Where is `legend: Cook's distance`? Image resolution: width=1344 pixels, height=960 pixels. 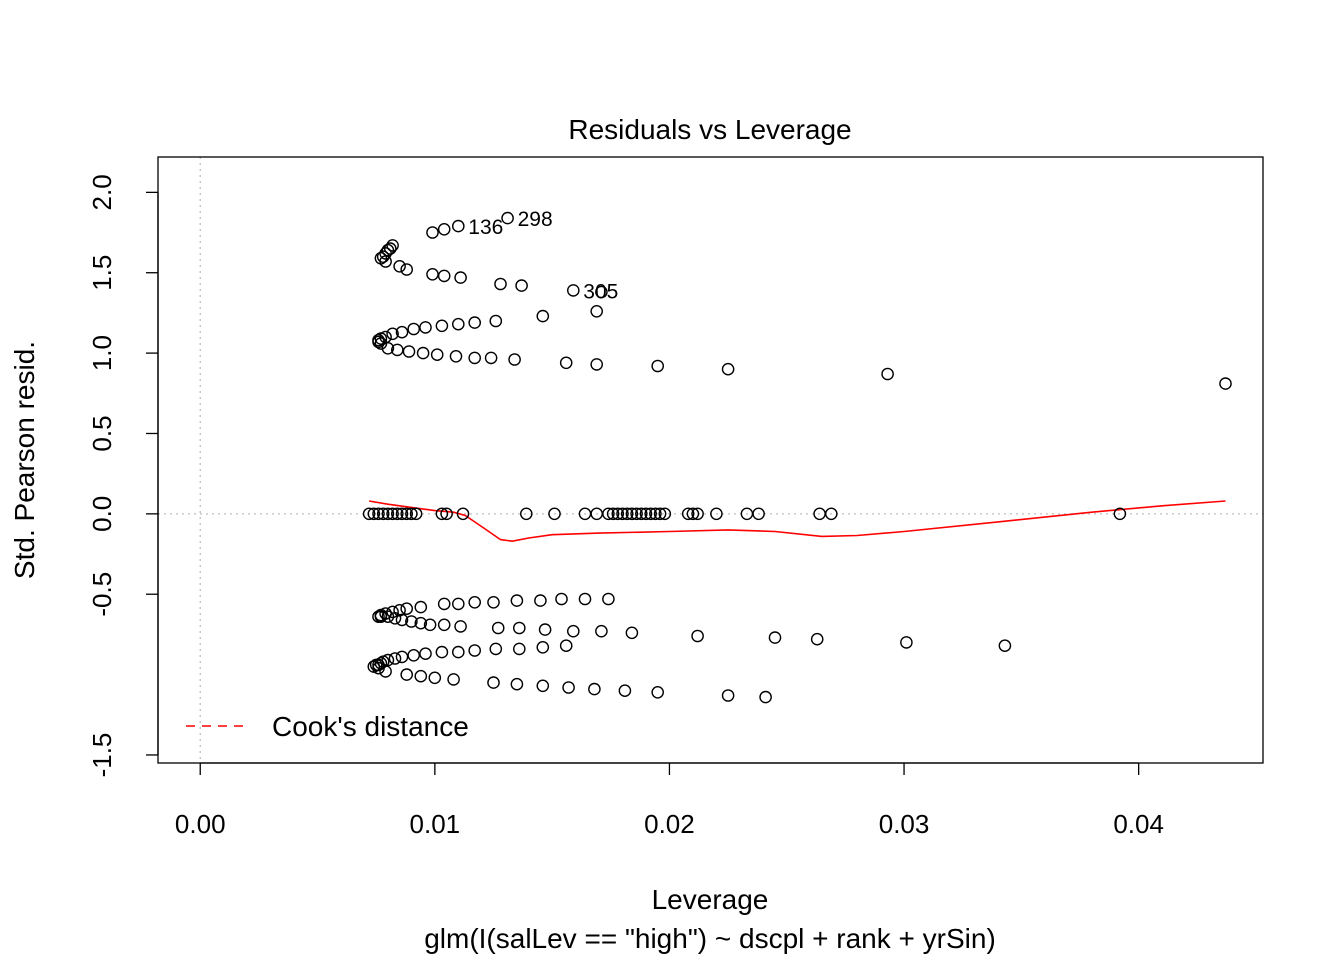 legend: Cook's distance is located at coordinates (327, 726).